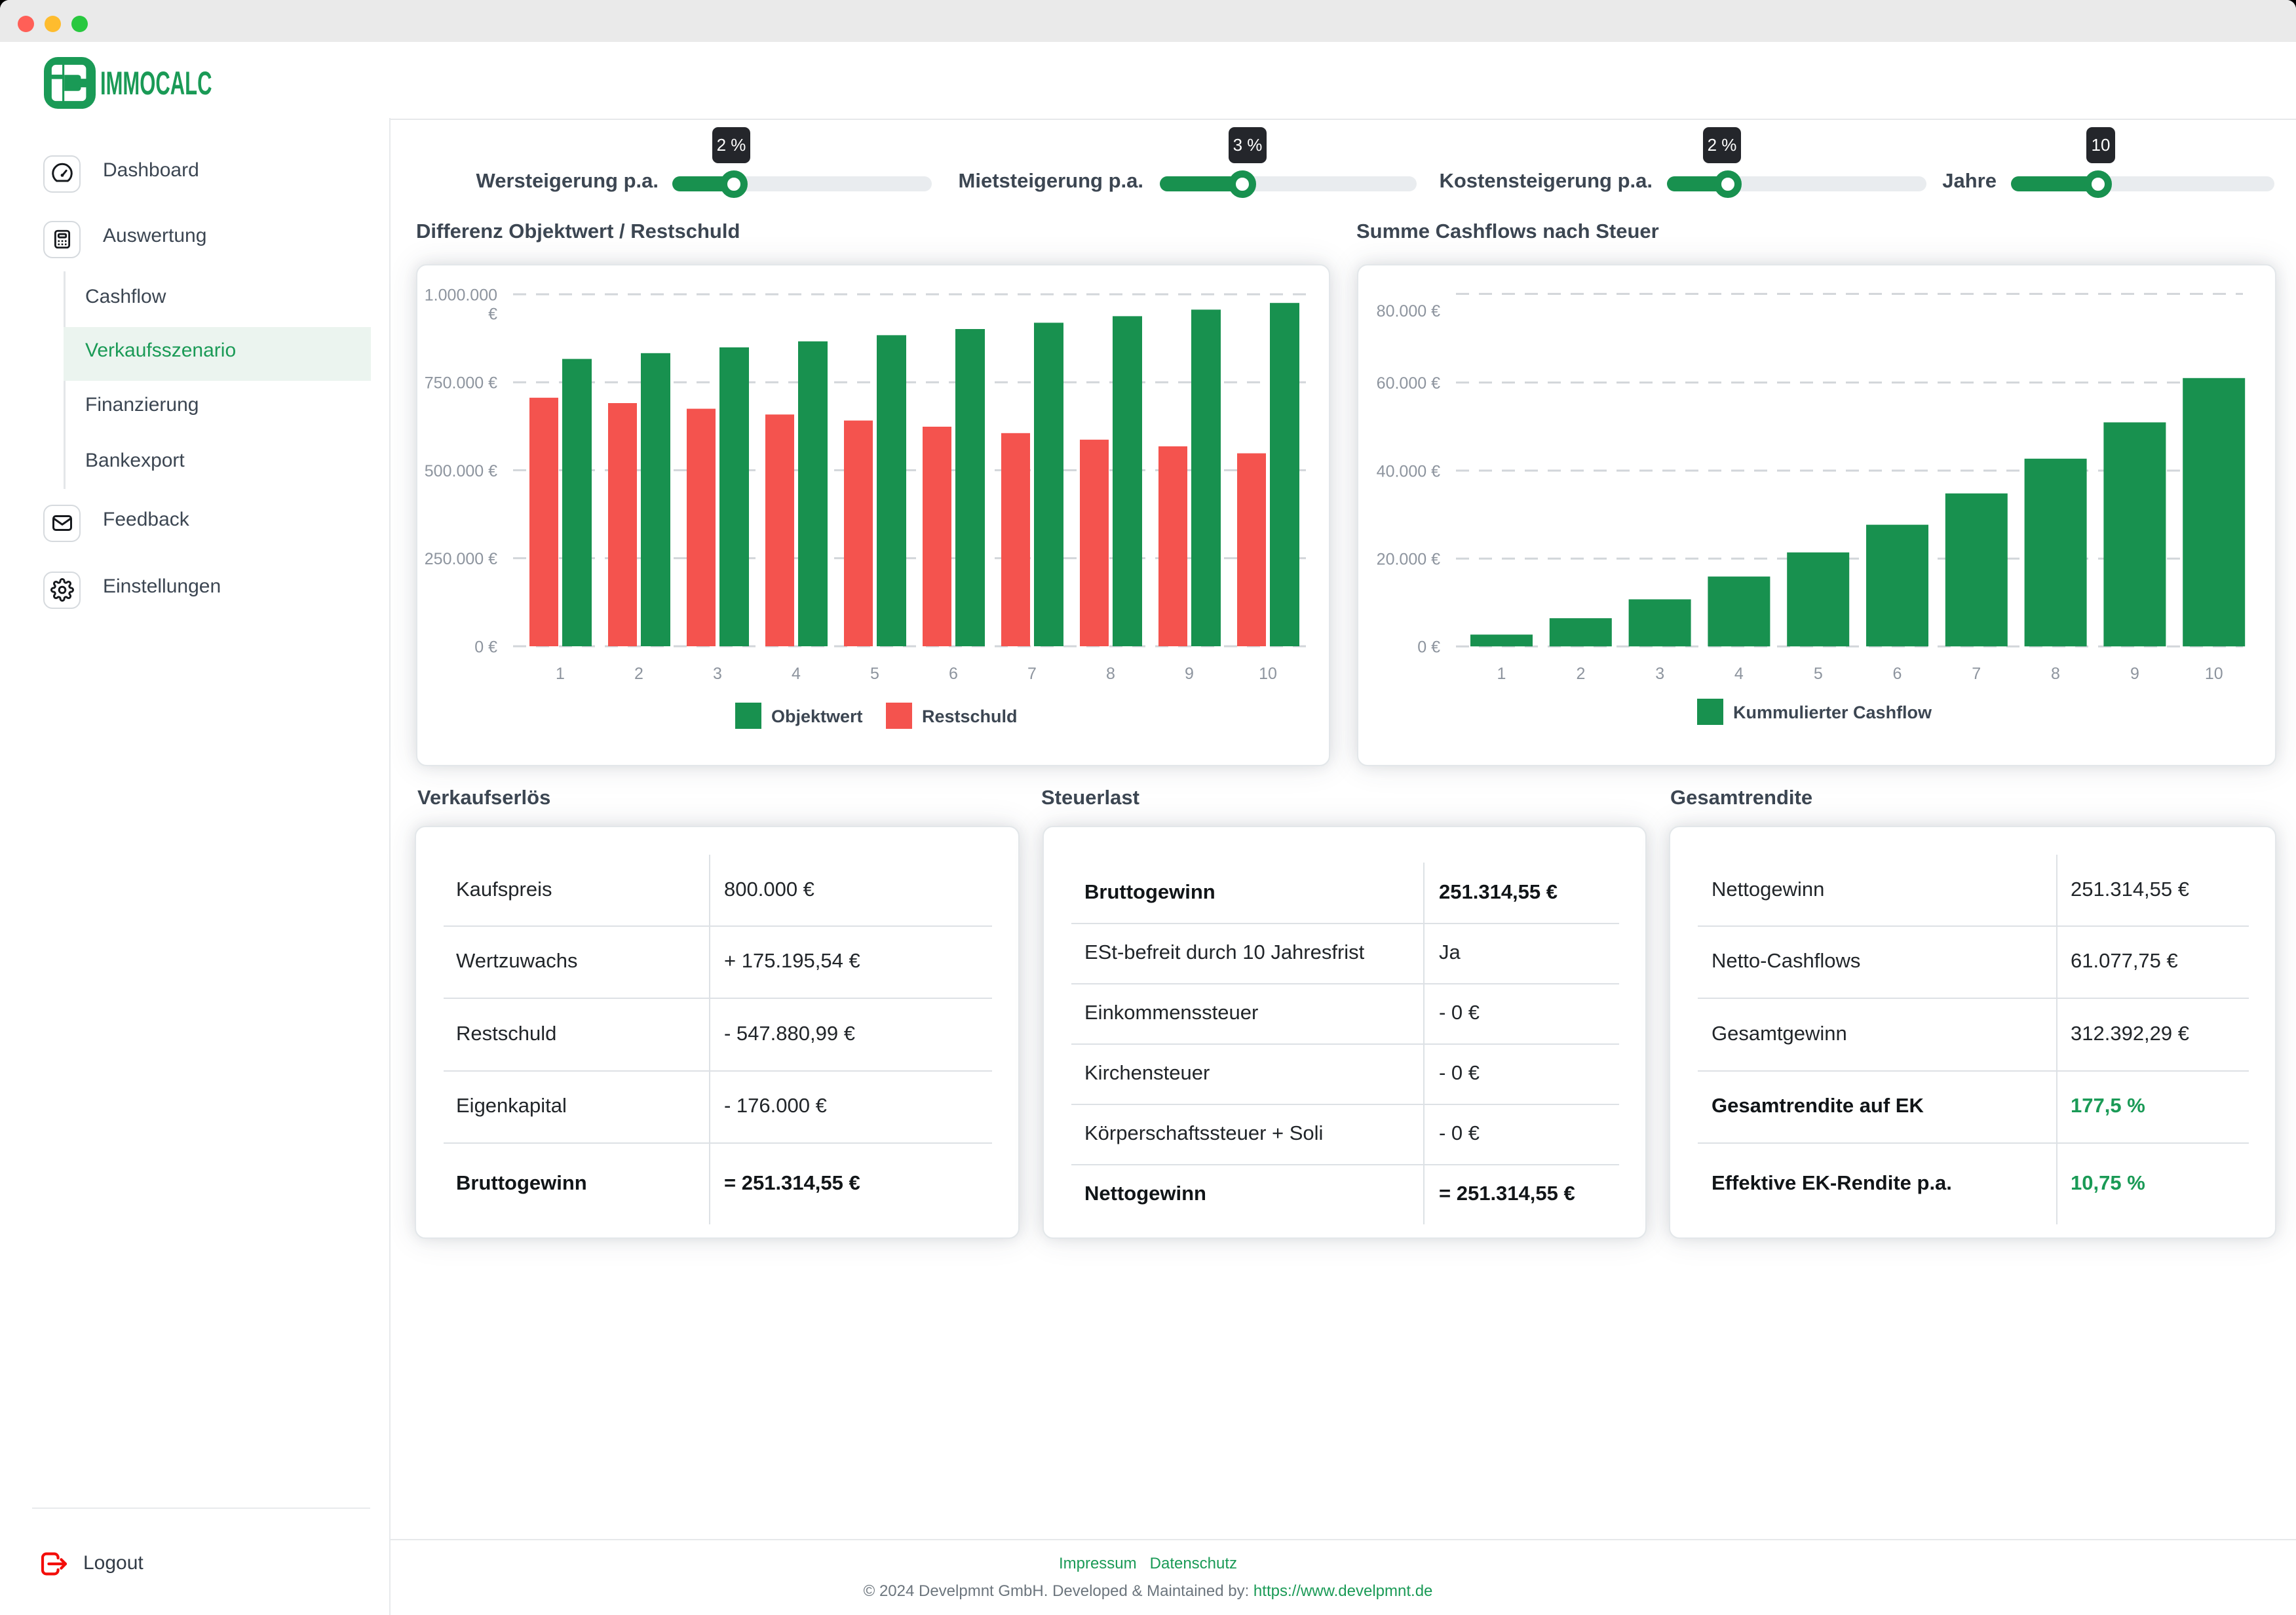 This screenshot has width=2296, height=1615. I want to click on svg-text: Objektwert, so click(817, 716).